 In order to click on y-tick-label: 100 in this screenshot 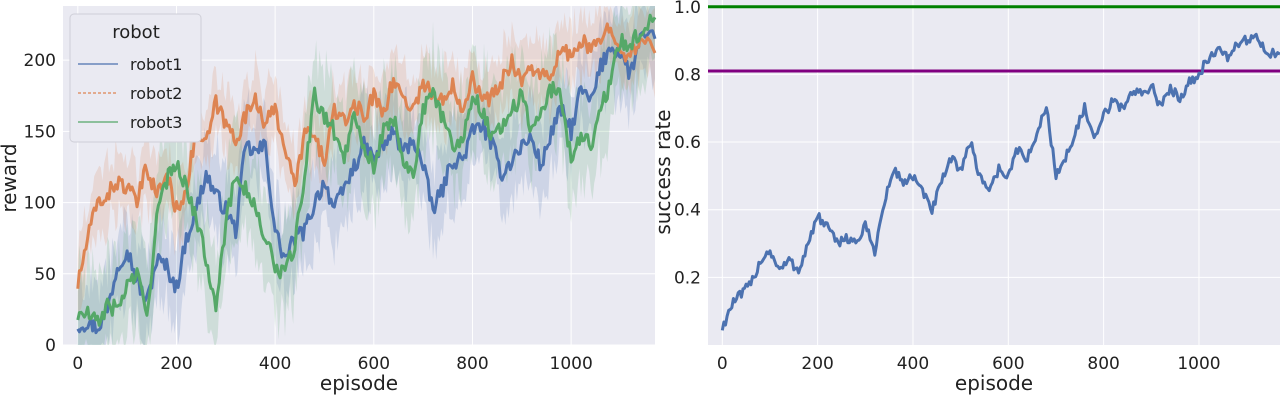, I will do `click(40, 204)`.